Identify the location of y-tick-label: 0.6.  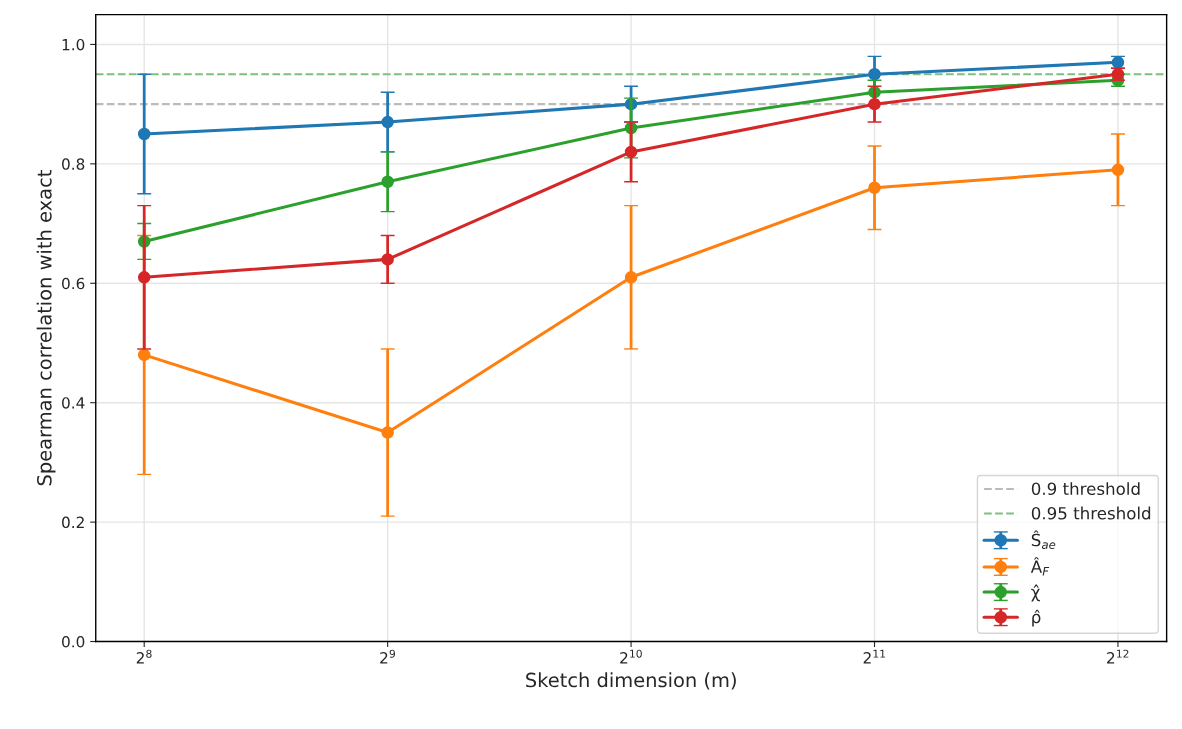
(73, 283).